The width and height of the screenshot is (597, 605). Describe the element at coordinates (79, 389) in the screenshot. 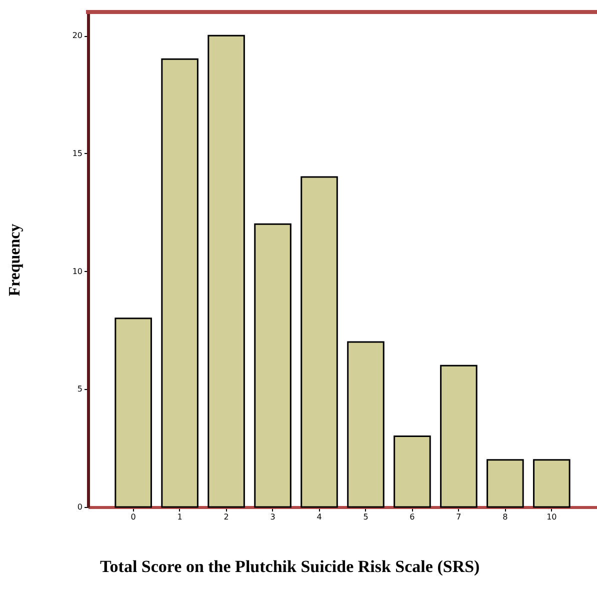

I see `y-tick-label: 5` at that location.